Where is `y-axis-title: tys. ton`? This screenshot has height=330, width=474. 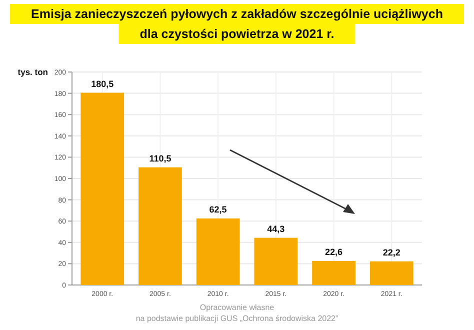 y-axis-title: tys. ton is located at coordinates (33, 72).